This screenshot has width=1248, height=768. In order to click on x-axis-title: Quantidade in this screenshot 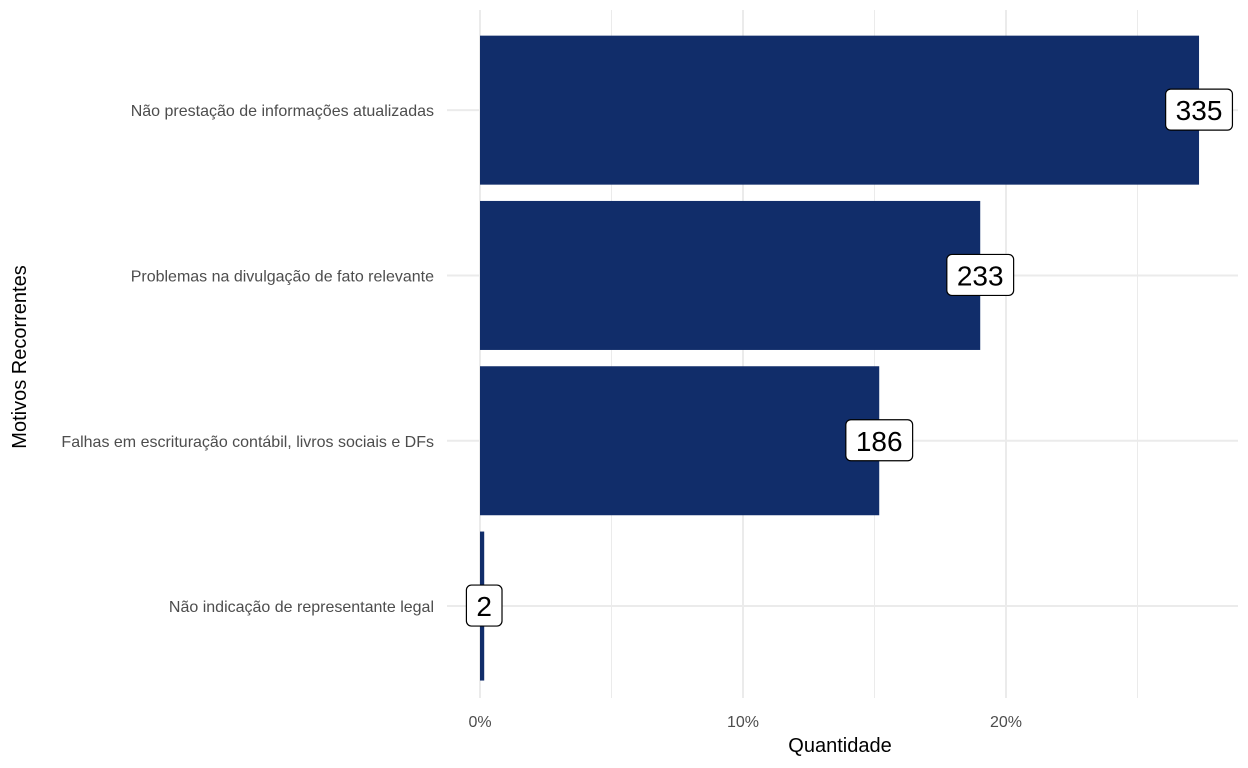, I will do `click(839, 746)`.